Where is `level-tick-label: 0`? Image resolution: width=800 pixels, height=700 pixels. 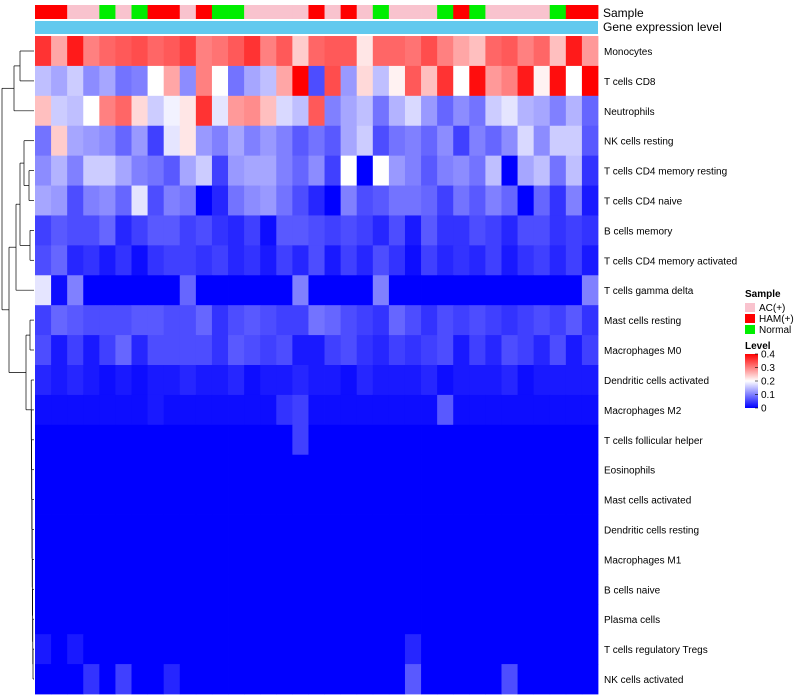
level-tick-label: 0 is located at coordinates (764, 409).